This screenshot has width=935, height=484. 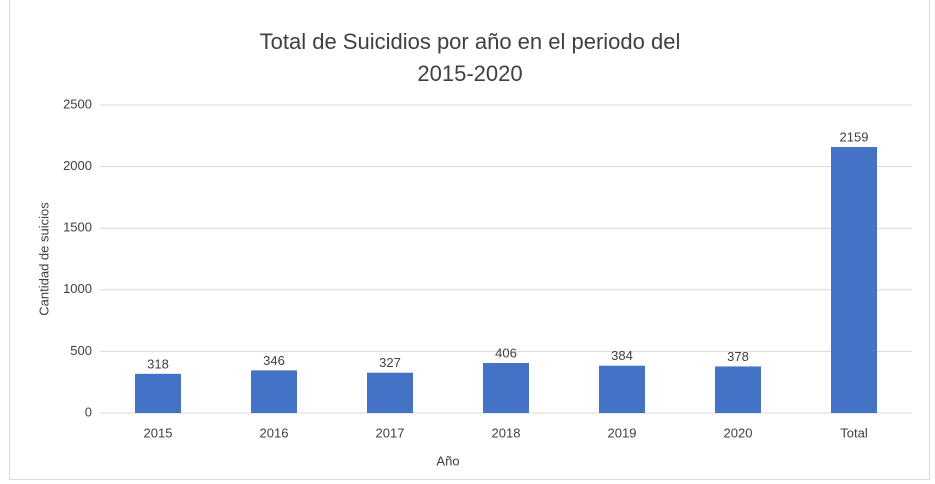 What do you see at coordinates (274, 432) in the screenshot?
I see `x-tick-label: 2016` at bounding box center [274, 432].